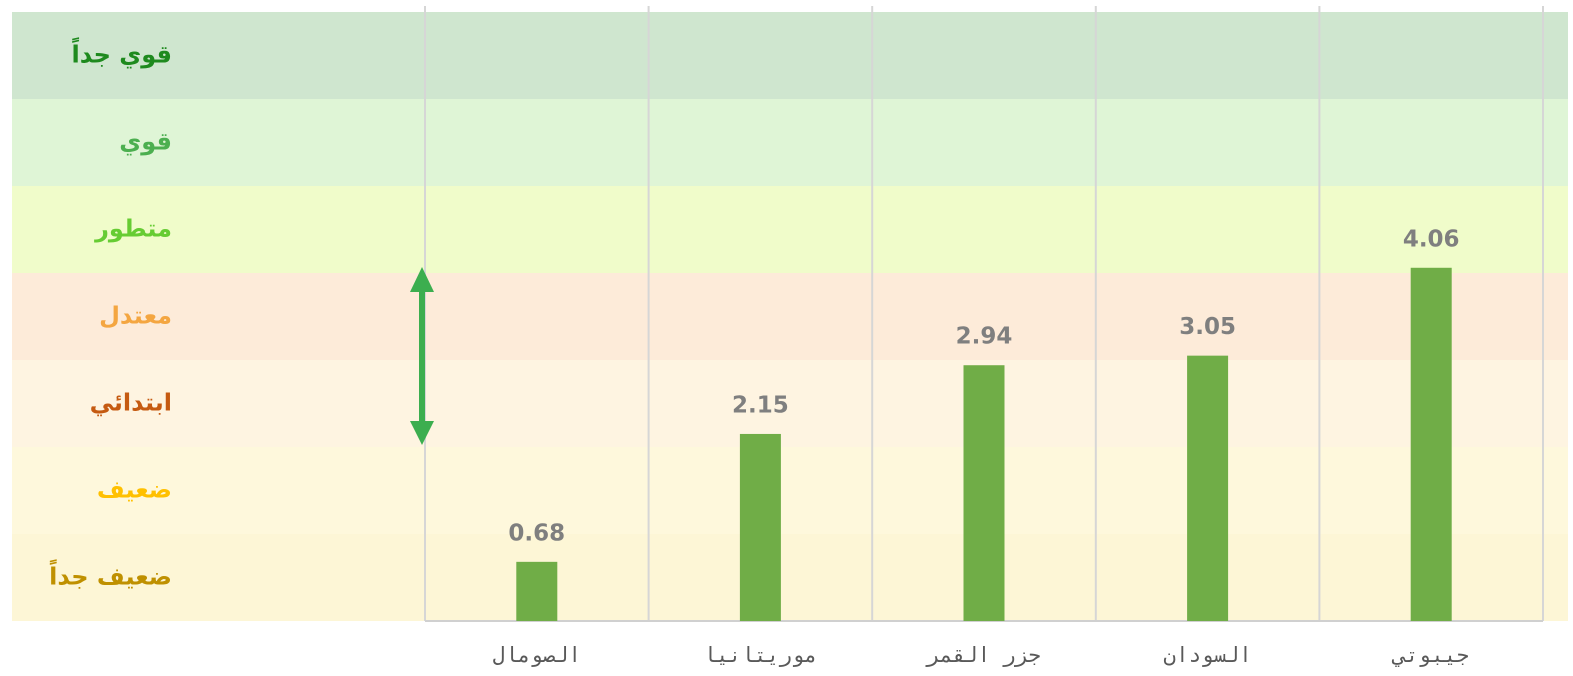  Describe the element at coordinates (131, 403) in the screenshot. I see `band-label: ابتدائي` at that location.